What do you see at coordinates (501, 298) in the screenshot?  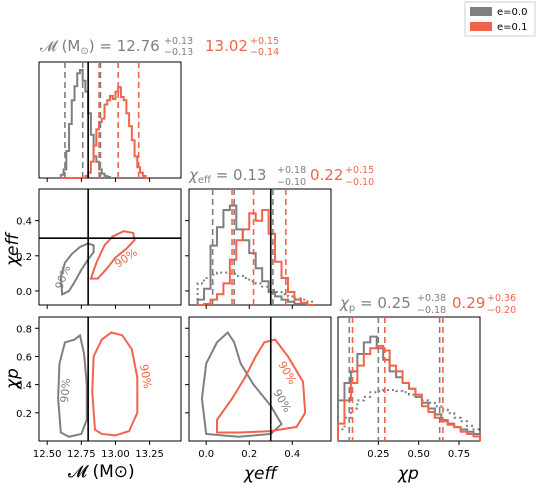 I see `header-chip-e1-sup: +0.36` at bounding box center [501, 298].